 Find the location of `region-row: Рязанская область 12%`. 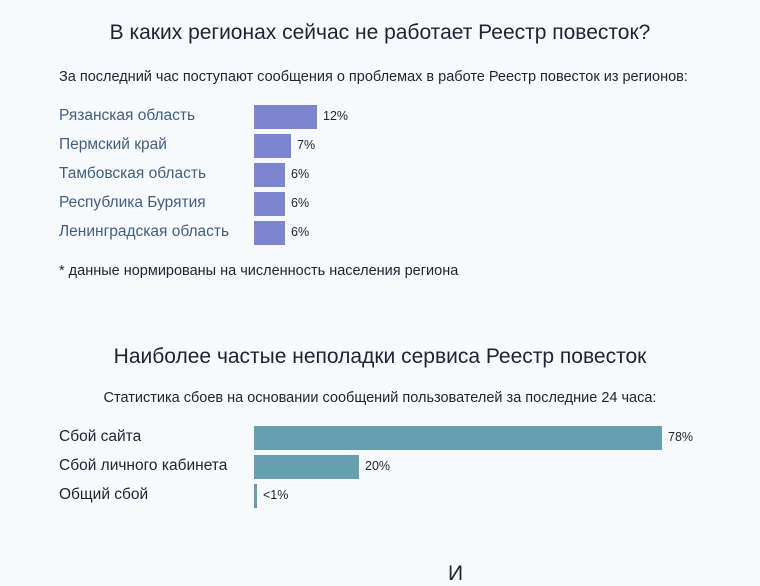

region-row: Рязанская область 12% is located at coordinates (380, 118).